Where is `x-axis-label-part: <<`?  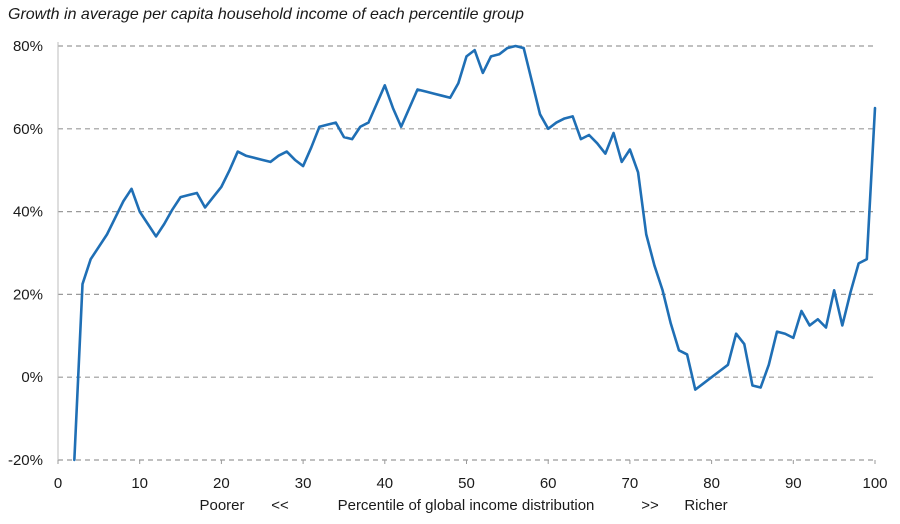 x-axis-label-part: << is located at coordinates (280, 505).